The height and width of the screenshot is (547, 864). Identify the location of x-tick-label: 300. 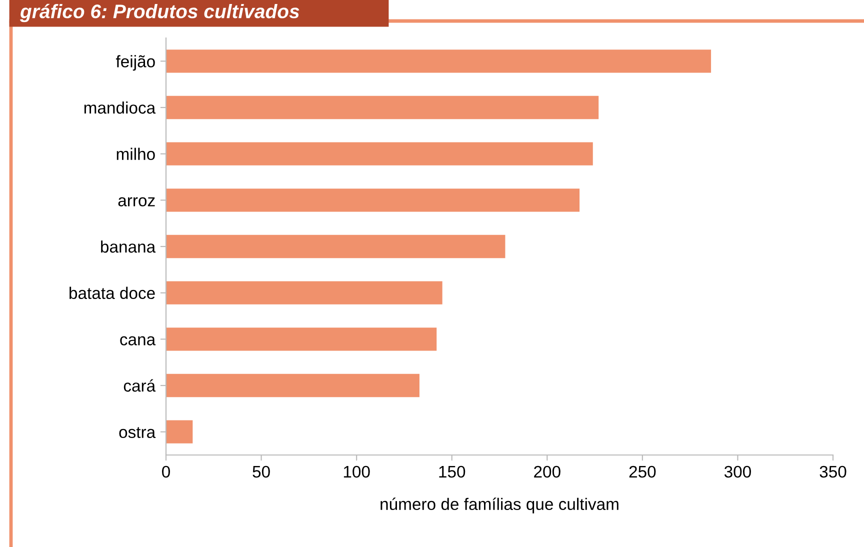
(737, 472).